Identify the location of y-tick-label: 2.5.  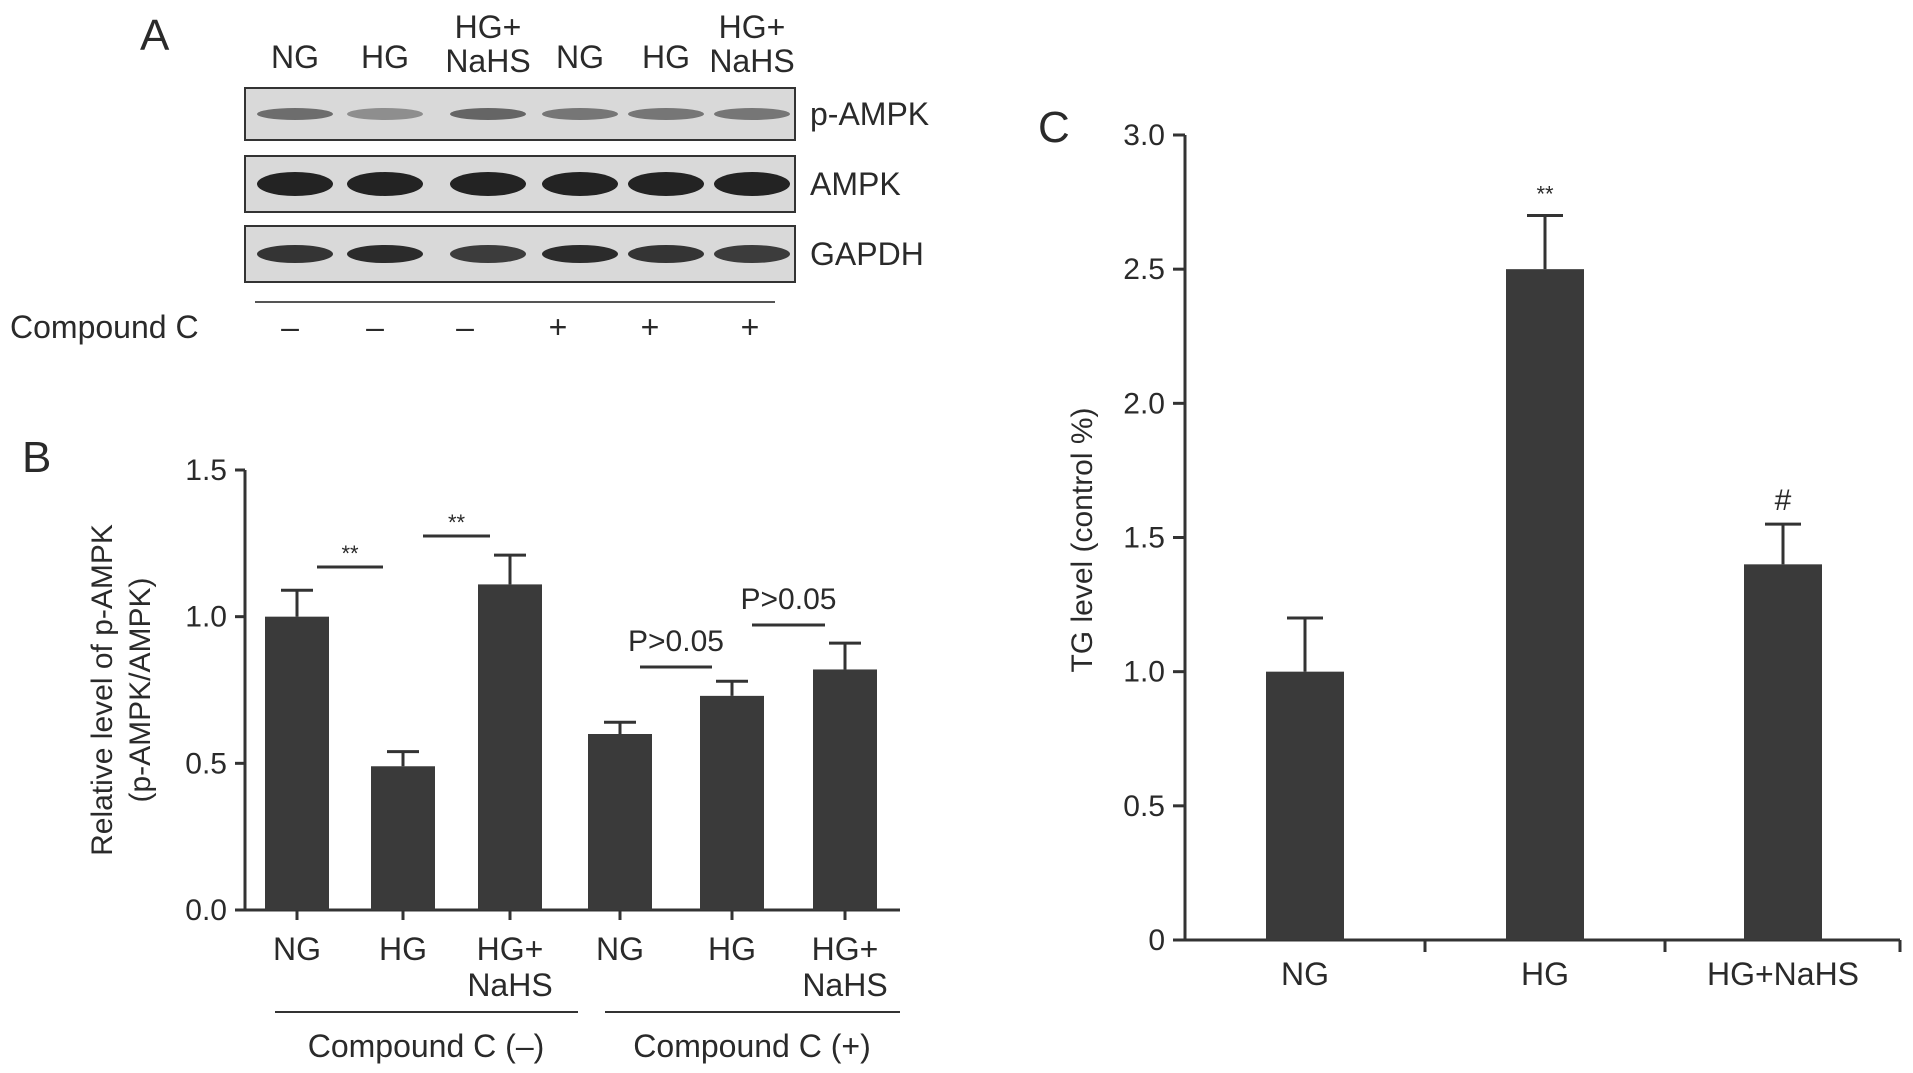
(1144, 269).